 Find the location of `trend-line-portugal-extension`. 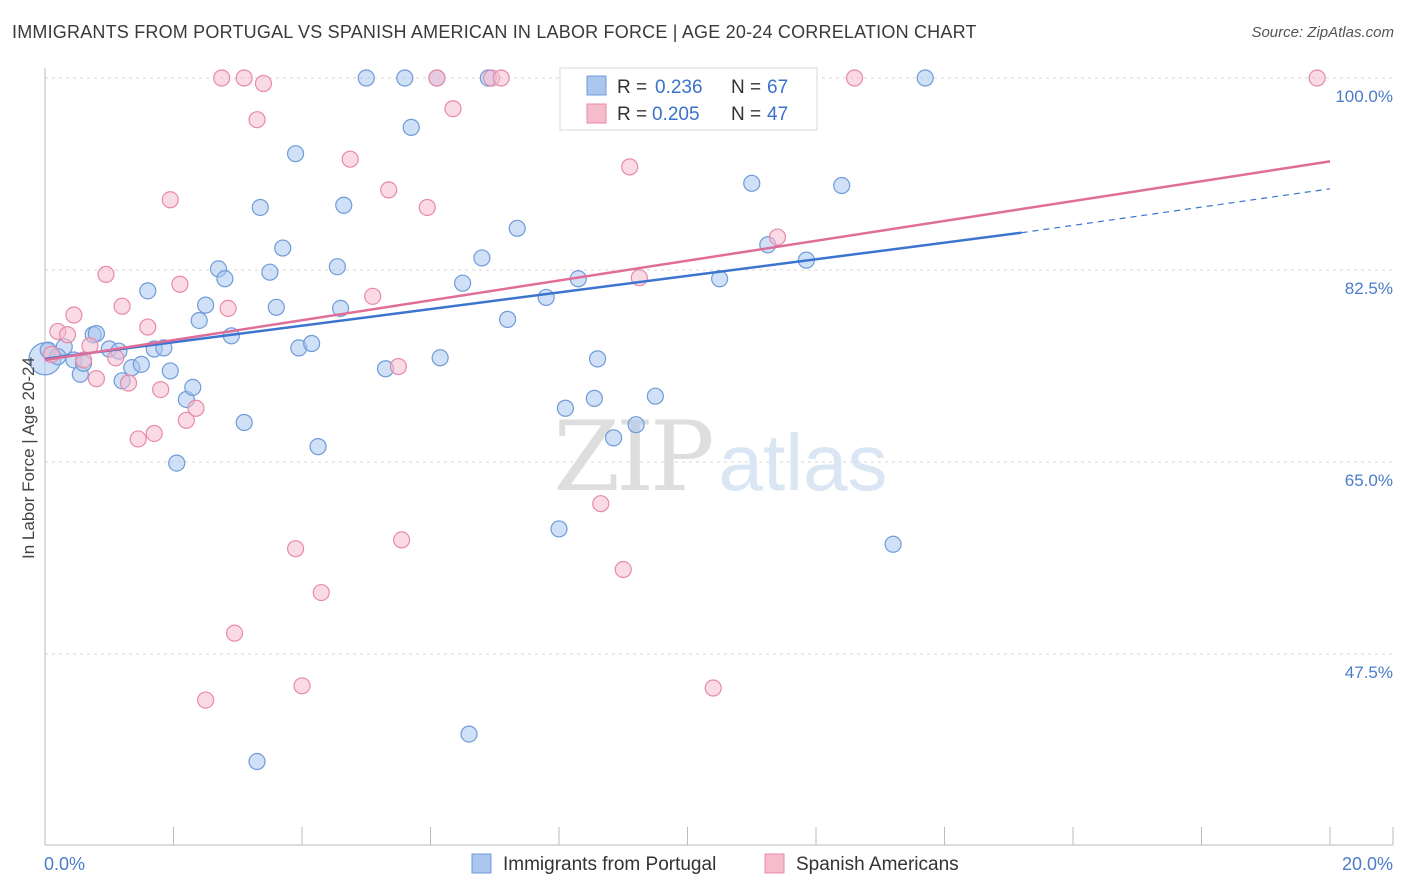

trend-line-portugal-extension is located at coordinates (1176, 211).